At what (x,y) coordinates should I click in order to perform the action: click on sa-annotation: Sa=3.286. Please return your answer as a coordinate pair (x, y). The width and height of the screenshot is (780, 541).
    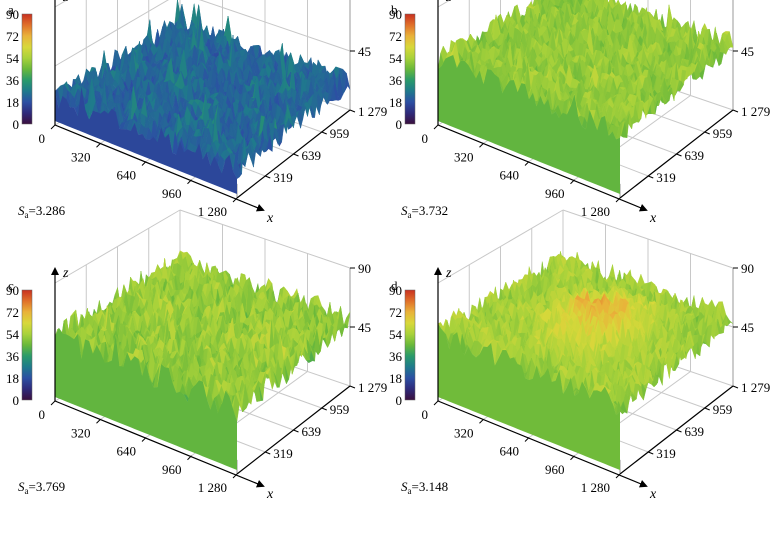
    Looking at the image, I should click on (42, 211).